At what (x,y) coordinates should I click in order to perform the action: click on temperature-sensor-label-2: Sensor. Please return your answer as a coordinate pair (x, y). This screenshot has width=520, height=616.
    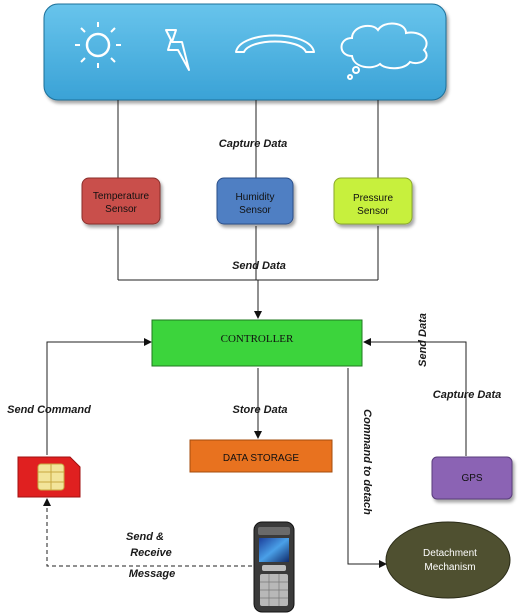
    Looking at the image, I should click on (121, 209).